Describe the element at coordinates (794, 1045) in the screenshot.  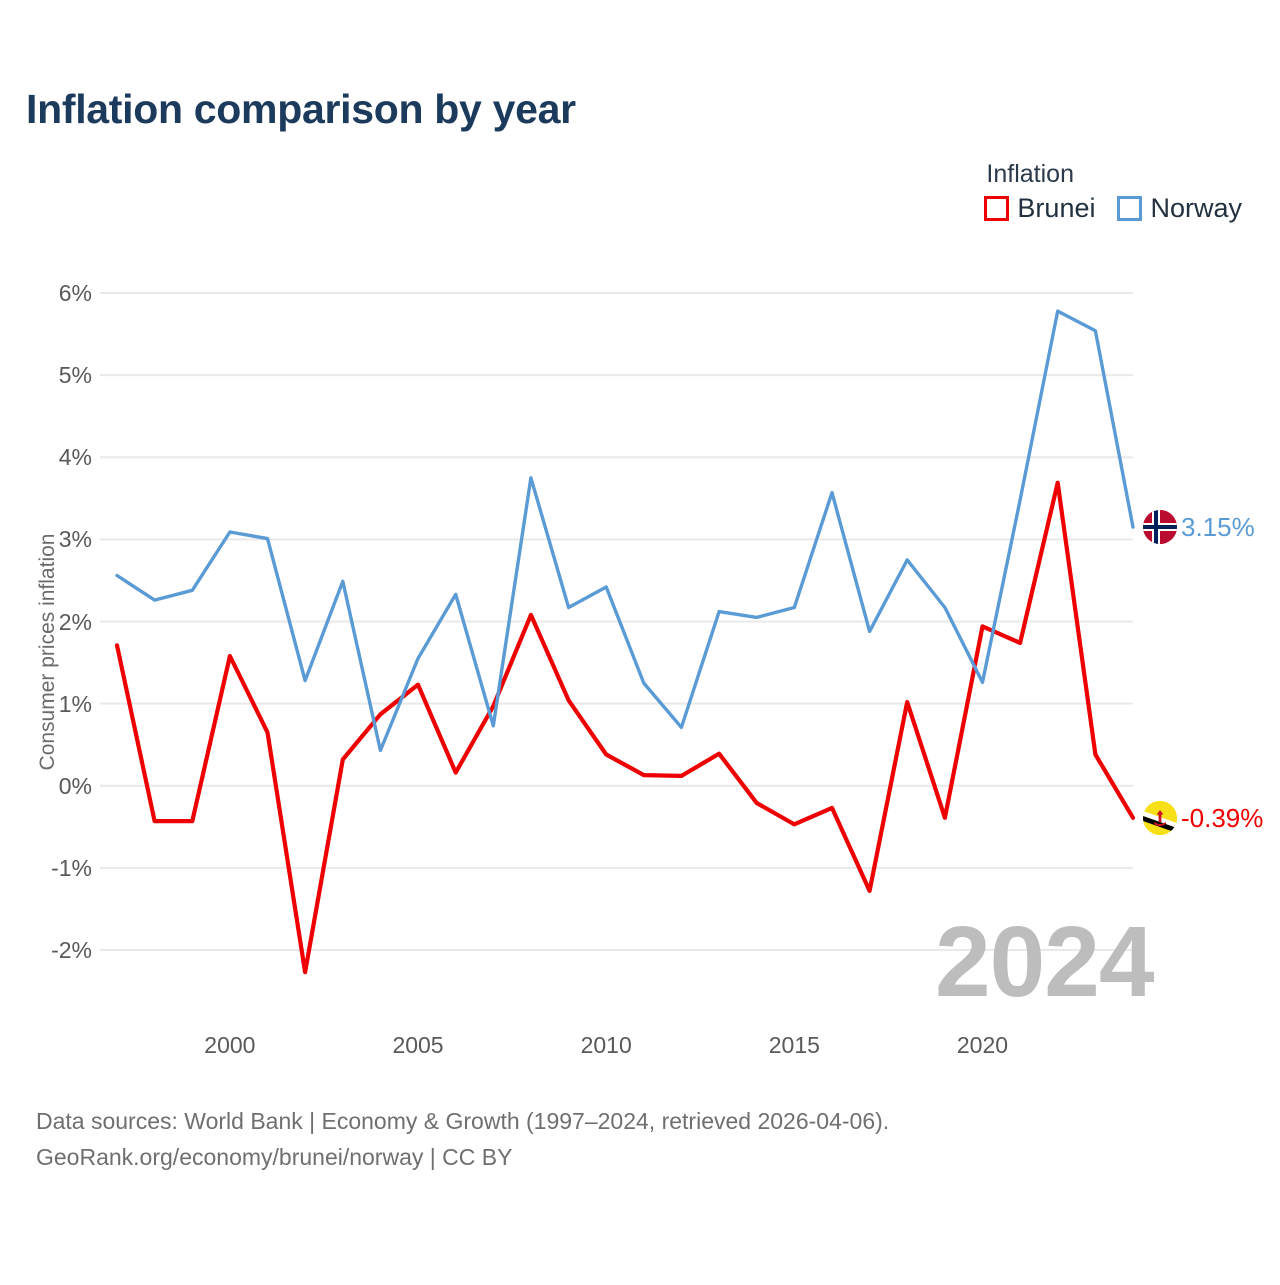
I see `x-tick-label: 2015` at that location.